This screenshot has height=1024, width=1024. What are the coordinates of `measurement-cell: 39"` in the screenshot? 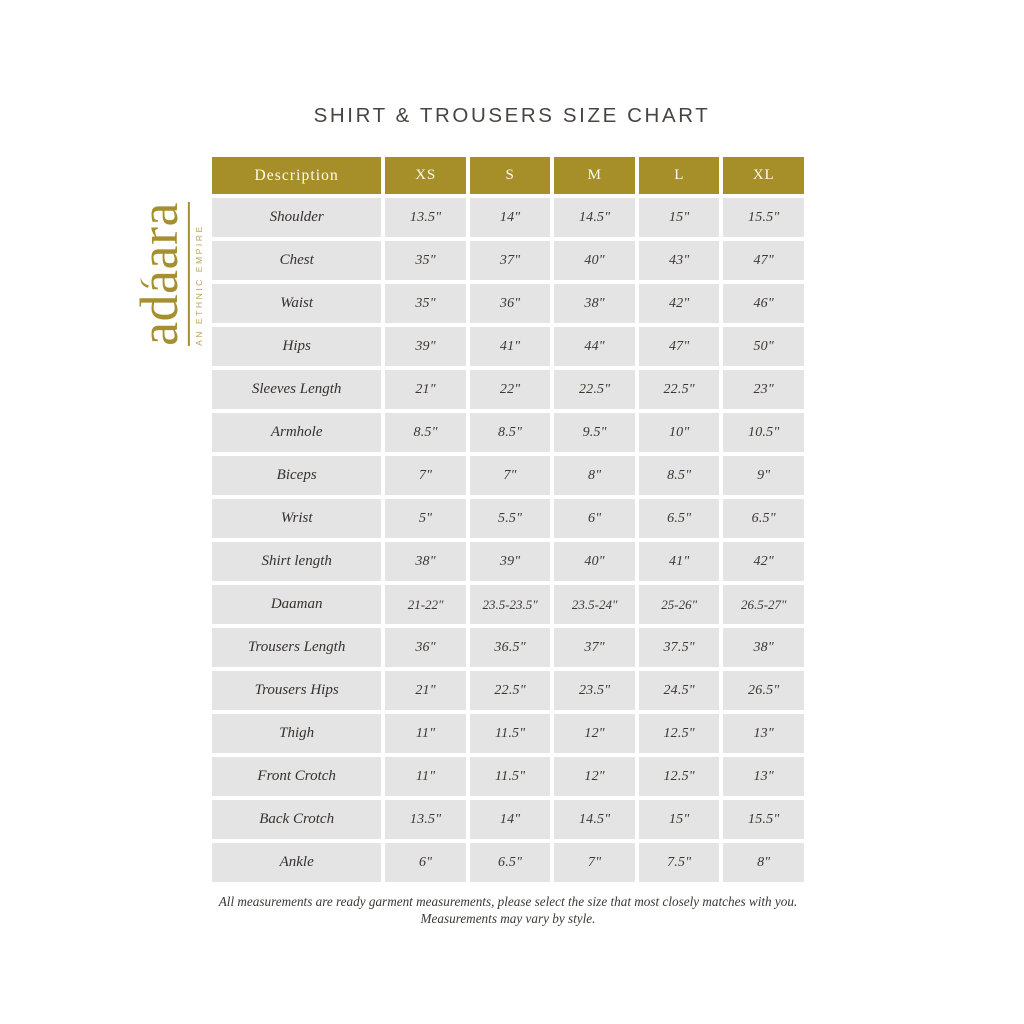 It's located at (425, 346).